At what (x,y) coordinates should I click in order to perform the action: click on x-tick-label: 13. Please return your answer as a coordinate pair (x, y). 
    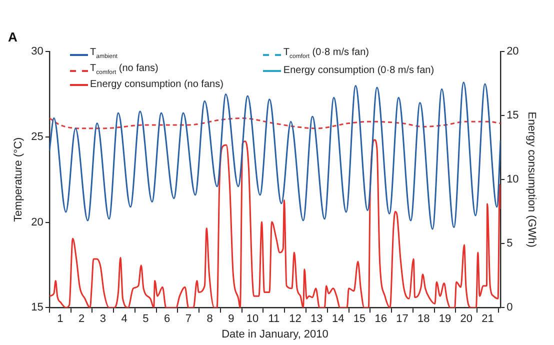
    Looking at the image, I should click on (316, 319).